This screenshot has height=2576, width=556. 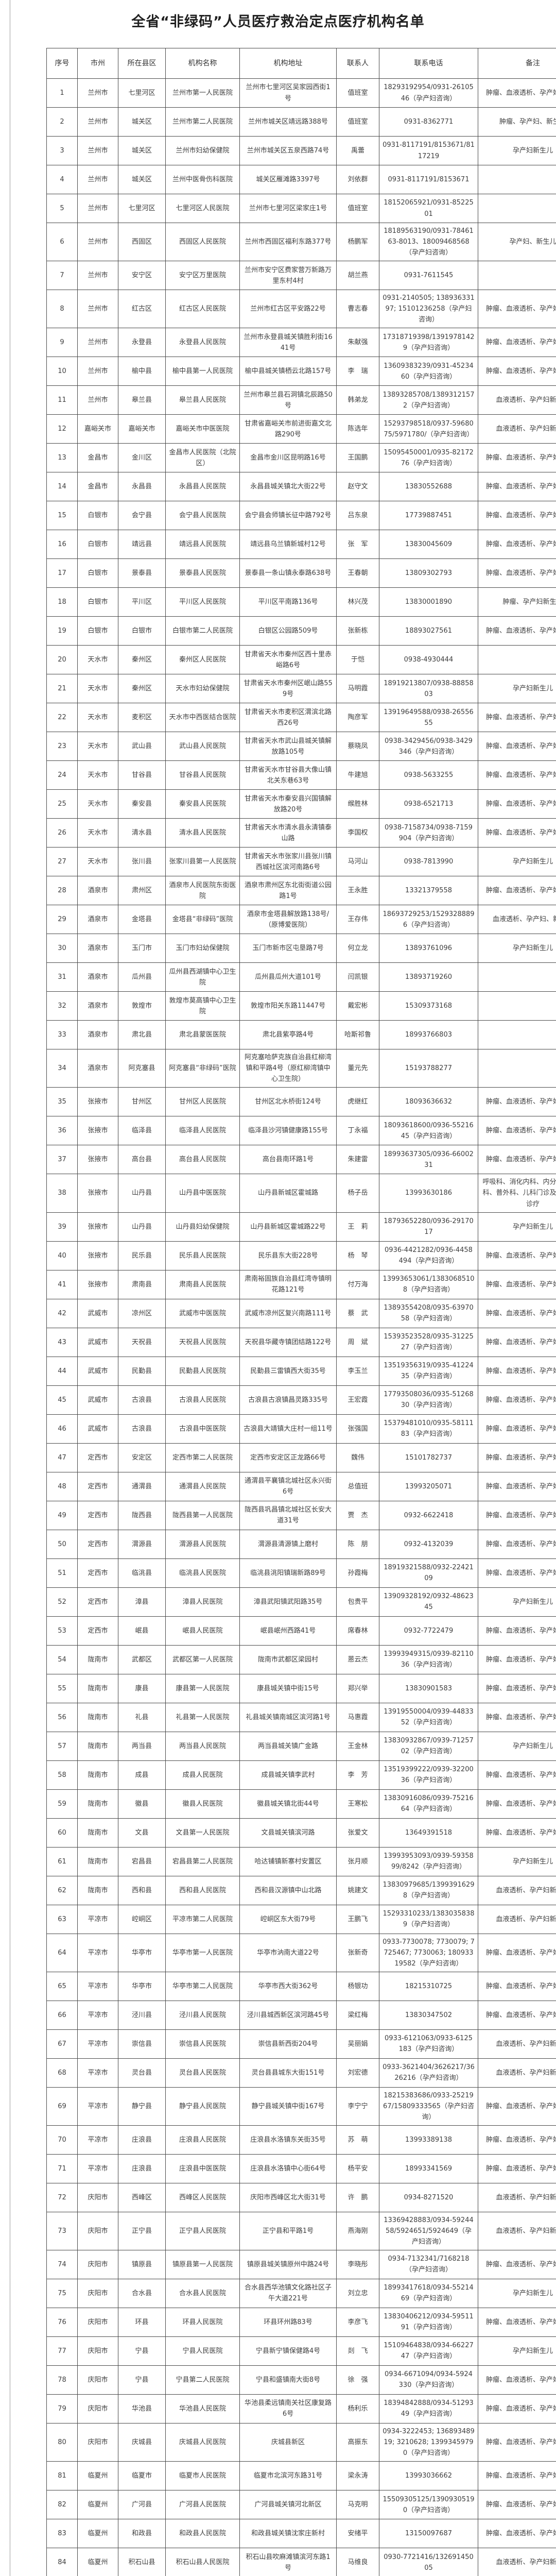 I want to click on cell-institution-address: 兰州市西固区福利东路377号, so click(x=288, y=242).